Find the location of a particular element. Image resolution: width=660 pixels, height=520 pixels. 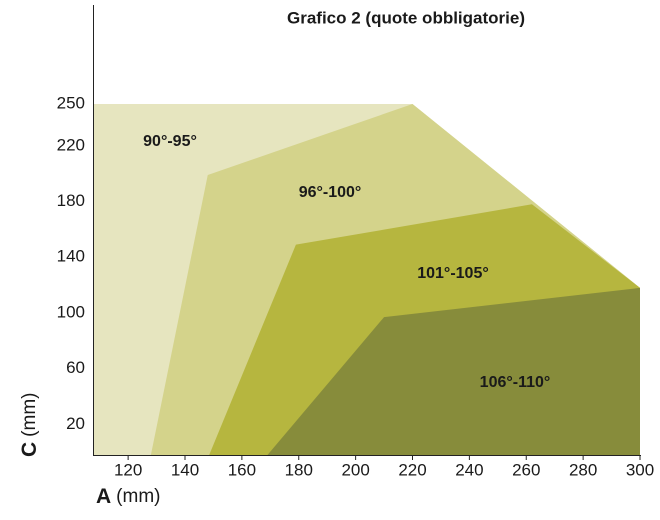

x-tick-label: 140 is located at coordinates (185, 469).